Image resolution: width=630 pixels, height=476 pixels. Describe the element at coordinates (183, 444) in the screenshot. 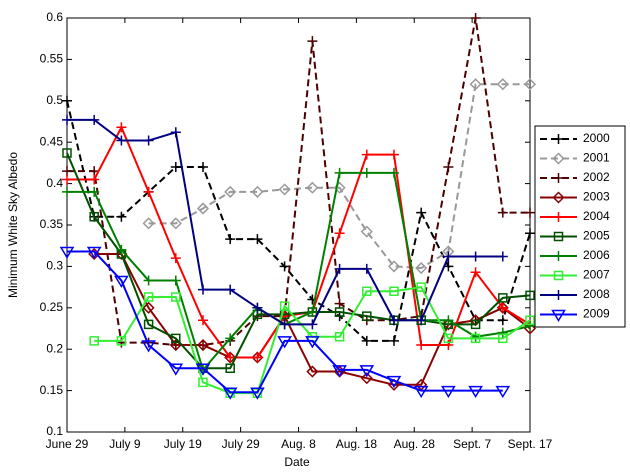

I see `x-tick-label: July 19` at that location.